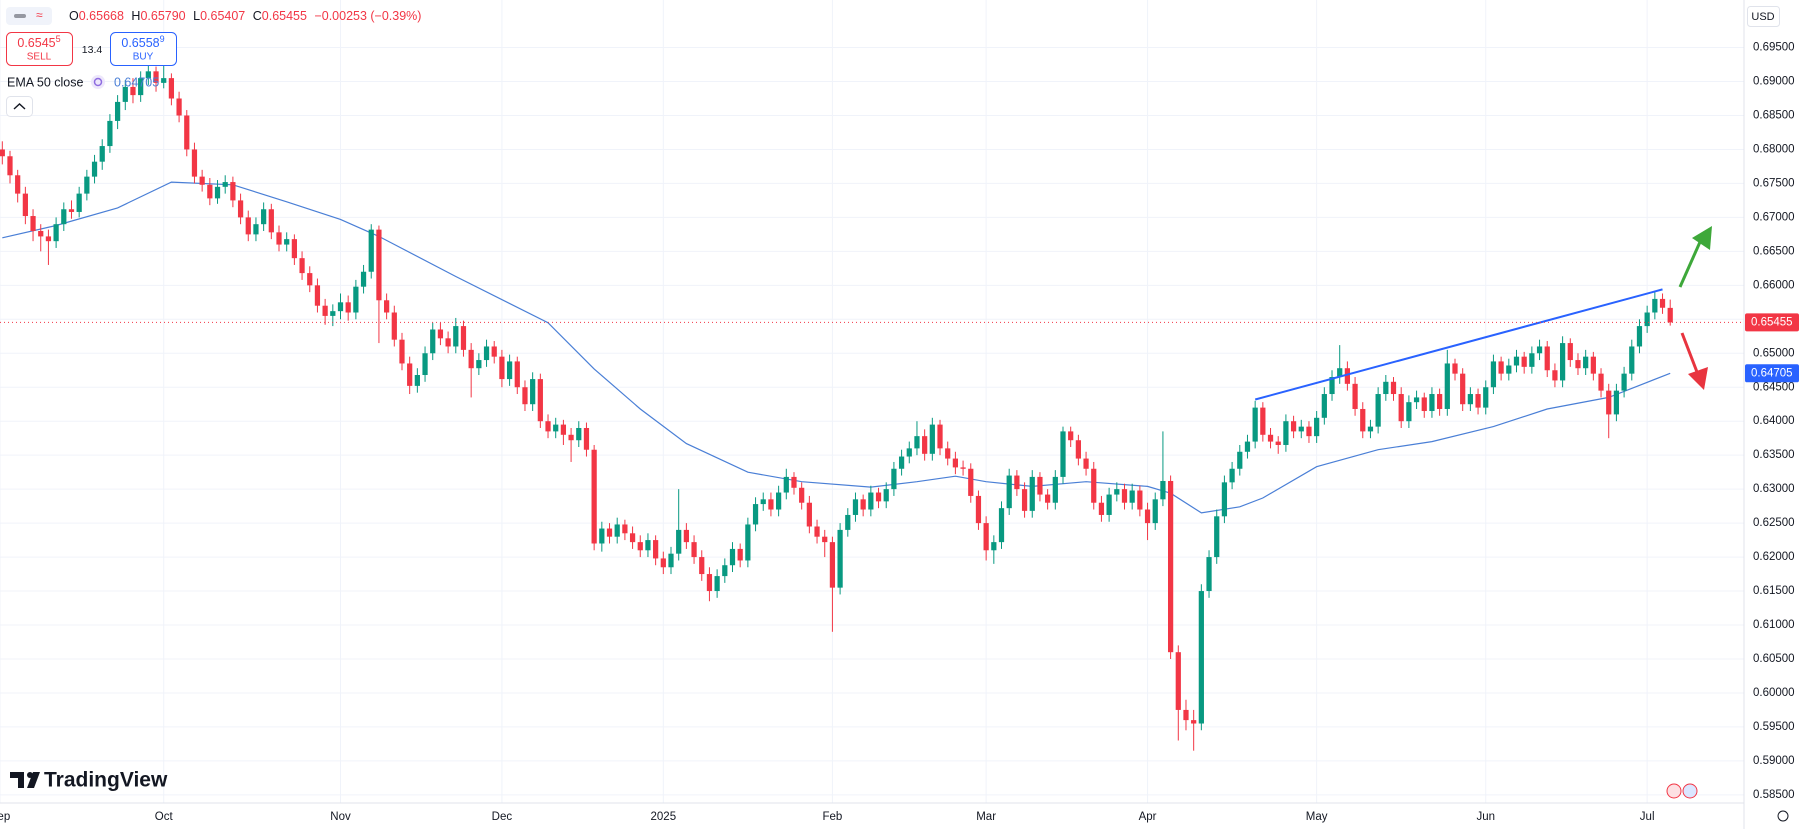 The width and height of the screenshot is (1799, 829). What do you see at coordinates (340, 817) in the screenshot?
I see `x-tick-label: Nov` at bounding box center [340, 817].